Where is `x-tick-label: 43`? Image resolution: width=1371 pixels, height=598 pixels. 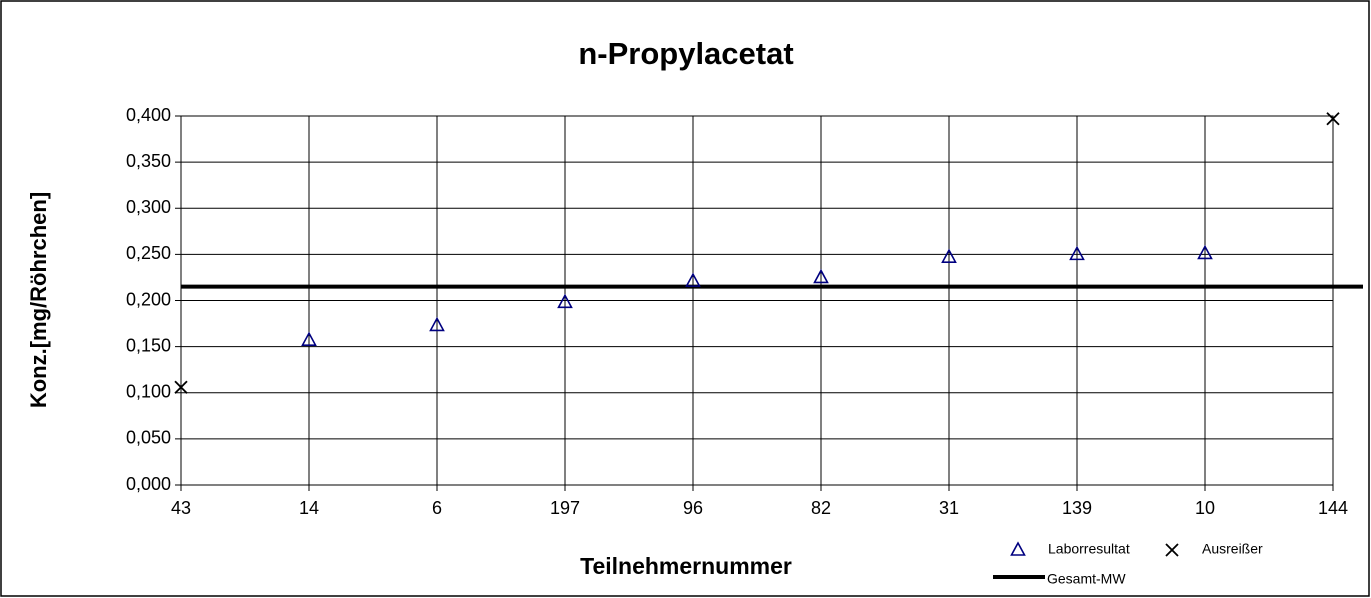 x-tick-label: 43 is located at coordinates (181, 508).